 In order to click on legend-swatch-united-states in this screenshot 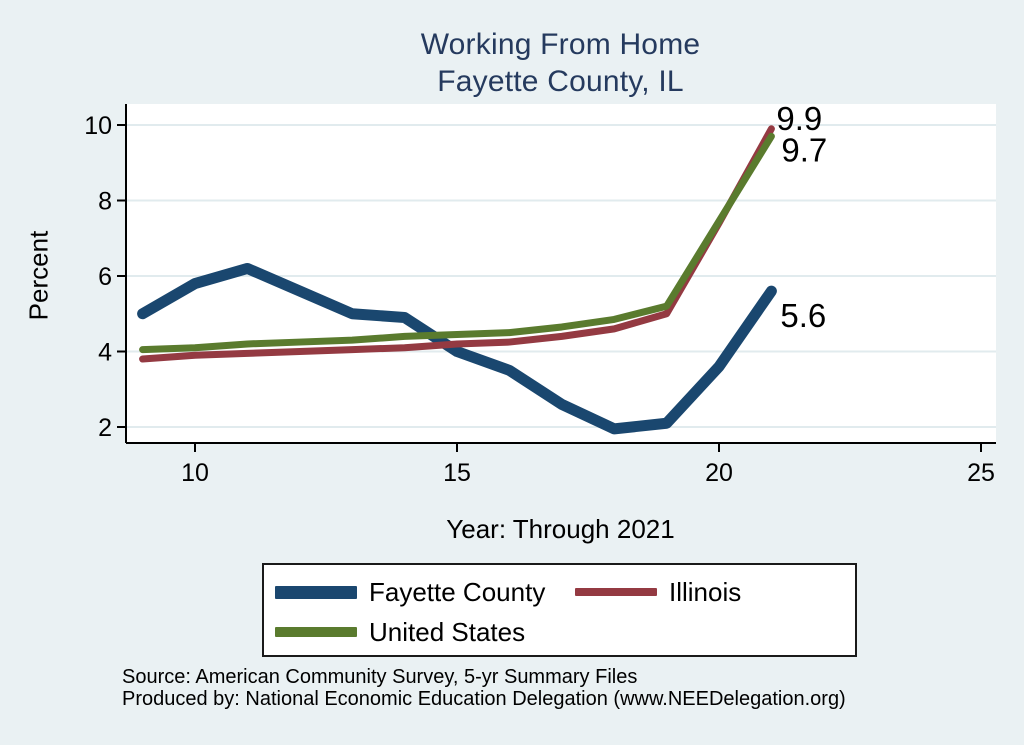, I will do `click(316, 632)`.